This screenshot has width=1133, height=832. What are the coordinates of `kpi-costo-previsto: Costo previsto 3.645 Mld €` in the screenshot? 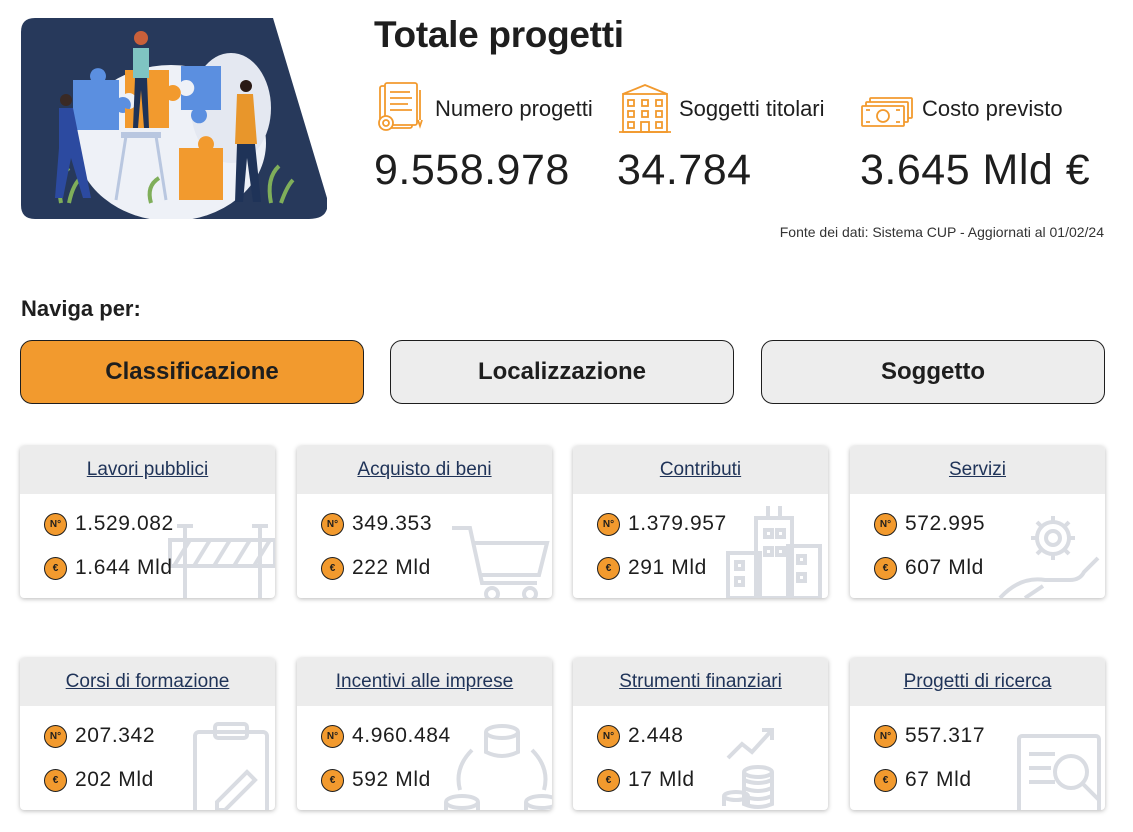 It's located at (975, 137).